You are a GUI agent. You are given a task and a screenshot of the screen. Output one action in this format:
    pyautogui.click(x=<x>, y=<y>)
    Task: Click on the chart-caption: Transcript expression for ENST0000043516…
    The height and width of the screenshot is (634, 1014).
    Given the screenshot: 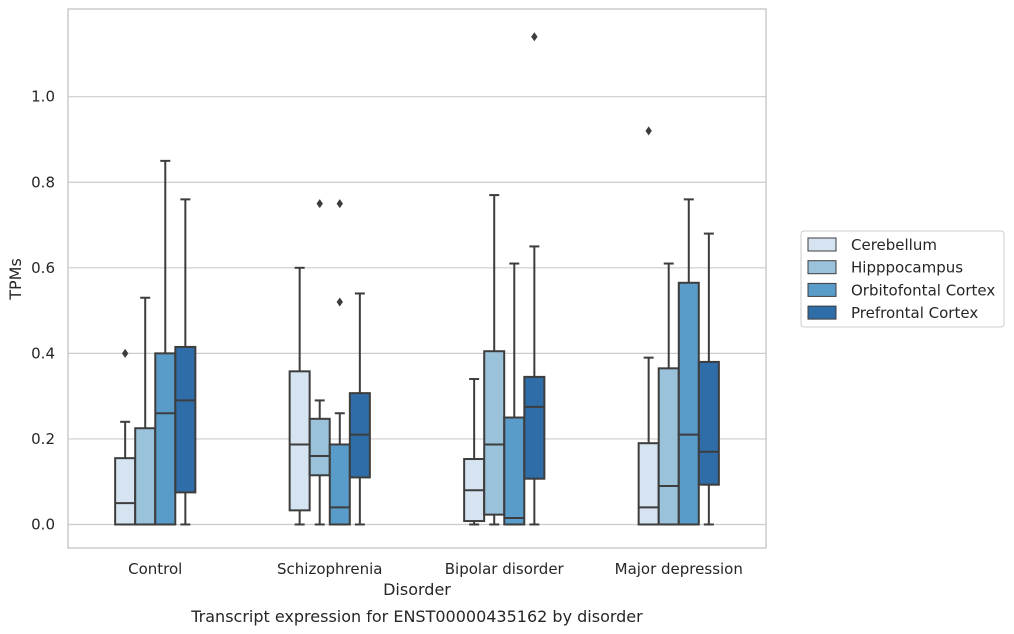 What is the action you would take?
    pyautogui.click(x=416, y=616)
    